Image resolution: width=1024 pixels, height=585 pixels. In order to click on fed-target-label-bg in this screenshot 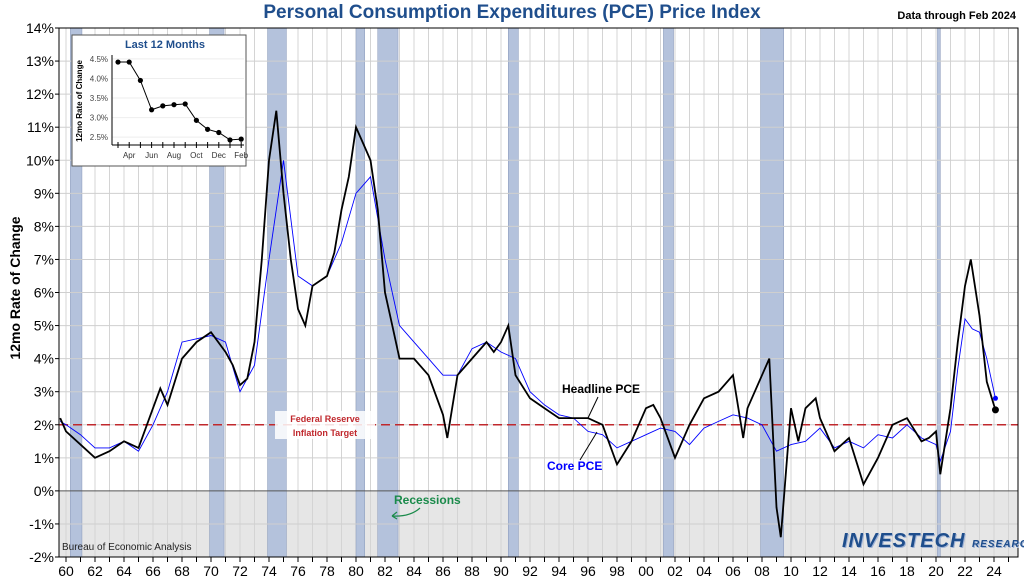, I will do `click(325, 425)`.